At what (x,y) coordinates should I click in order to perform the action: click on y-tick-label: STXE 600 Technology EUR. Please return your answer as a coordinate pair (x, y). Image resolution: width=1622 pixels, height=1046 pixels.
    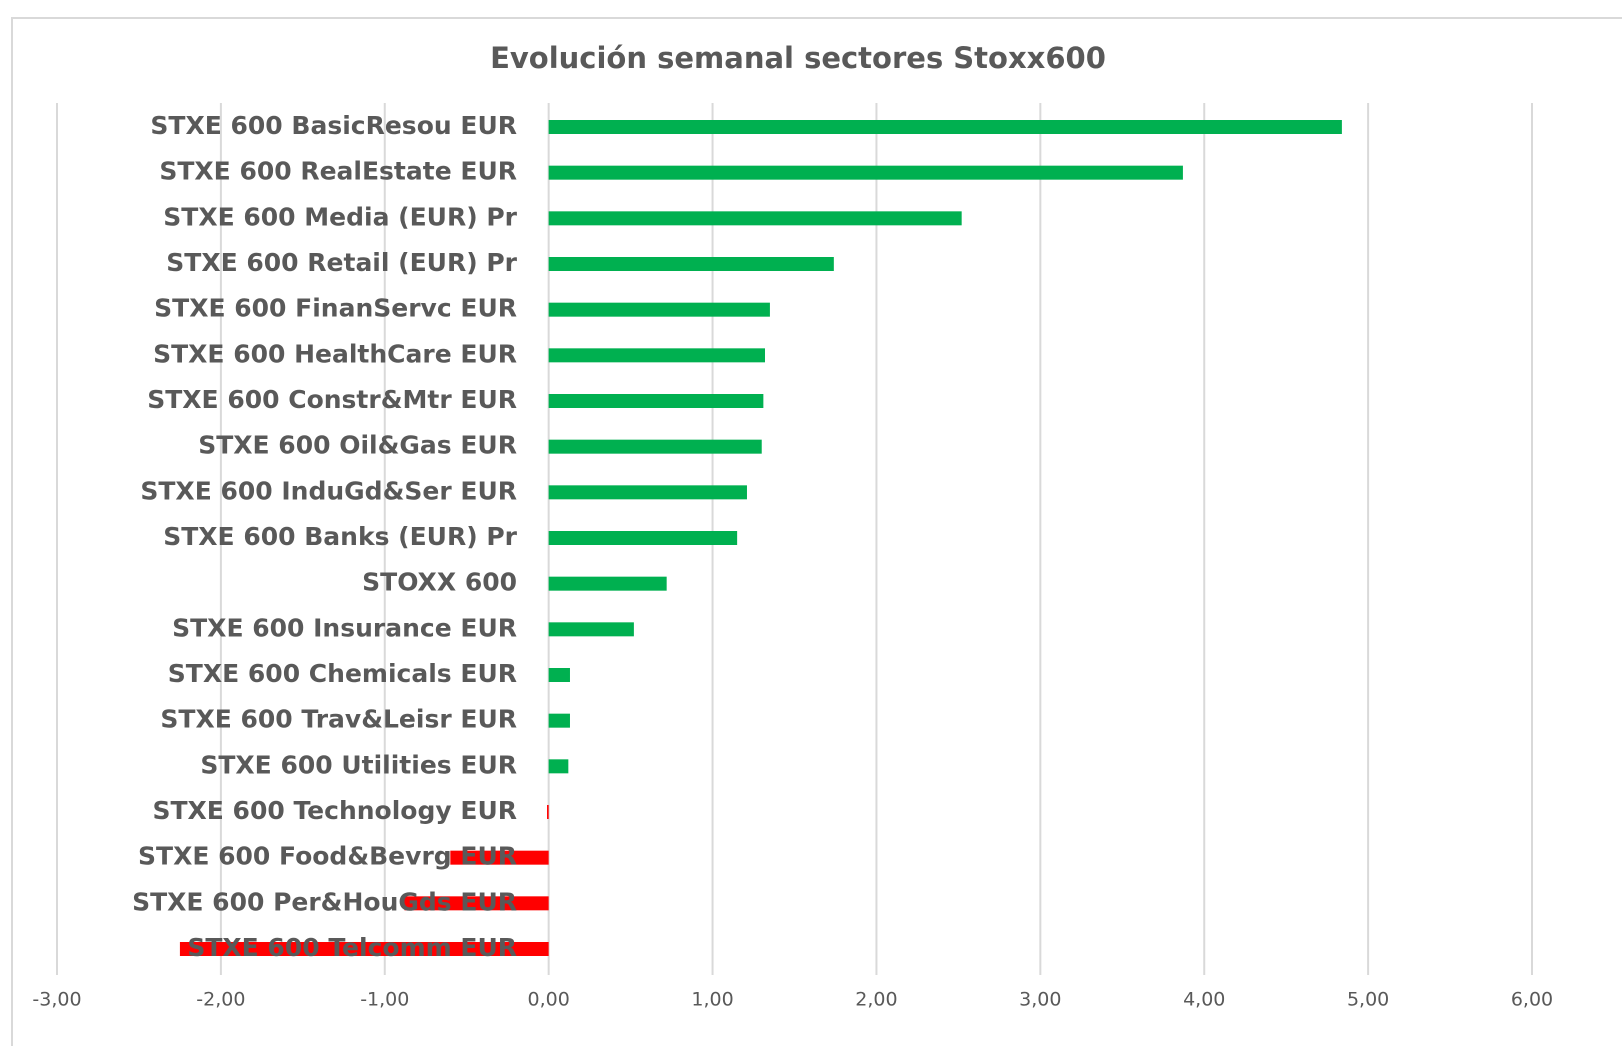
    Looking at the image, I should click on (334, 810).